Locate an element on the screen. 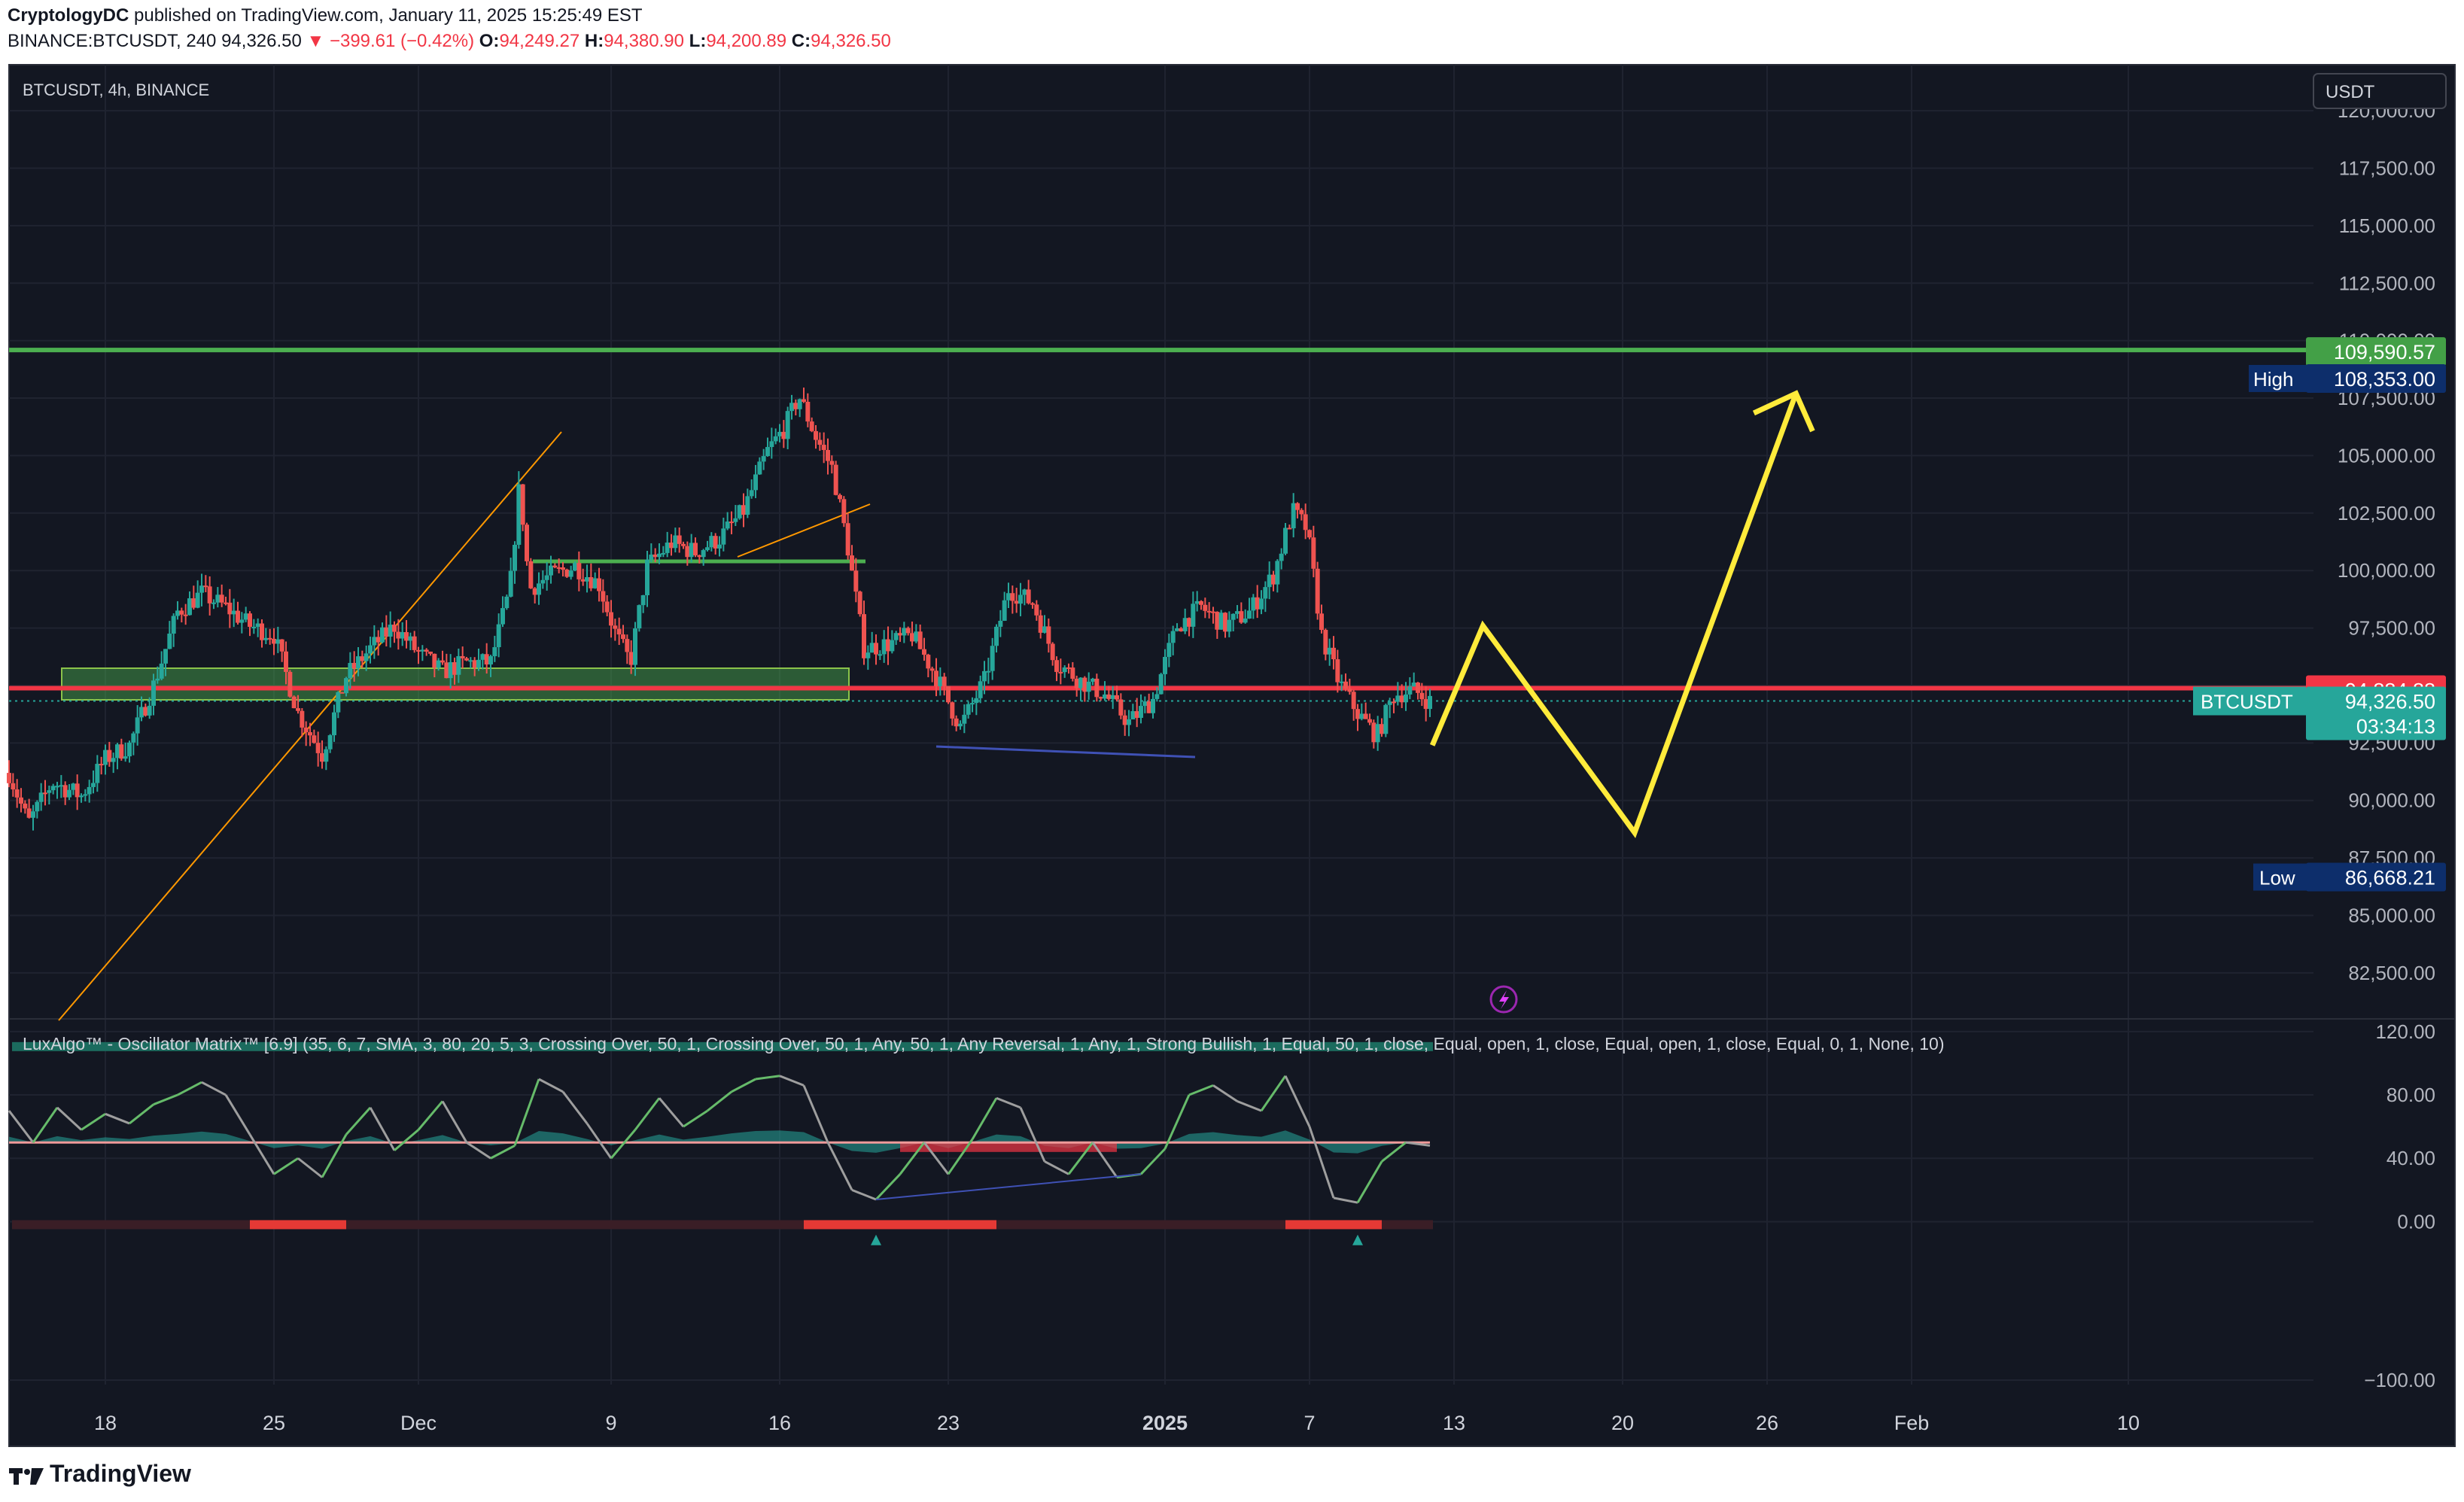 The image size is (2464, 1502). time-axis: 18 25 Dec 9 16 23 2025 7 13 20 26 Feb 10 is located at coordinates (1117, 1423).